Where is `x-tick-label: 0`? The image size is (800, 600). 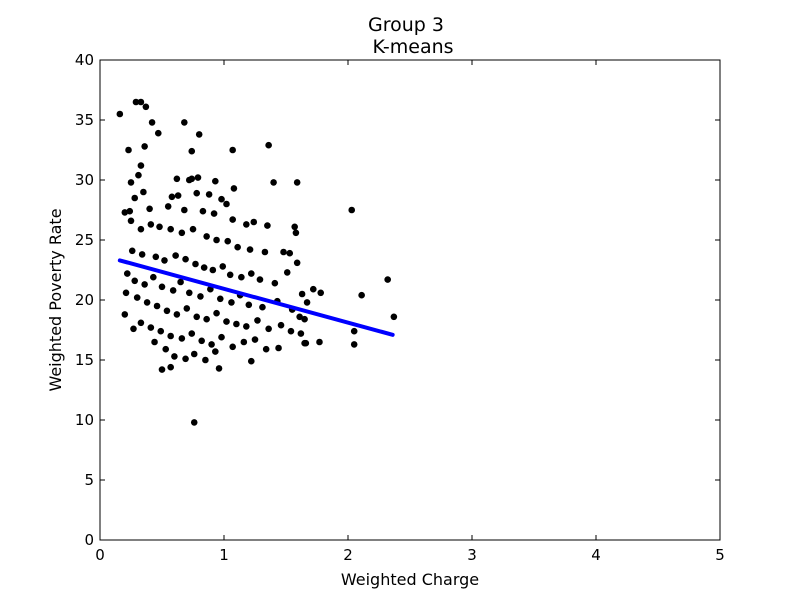
x-tick-label: 0 is located at coordinates (100, 555).